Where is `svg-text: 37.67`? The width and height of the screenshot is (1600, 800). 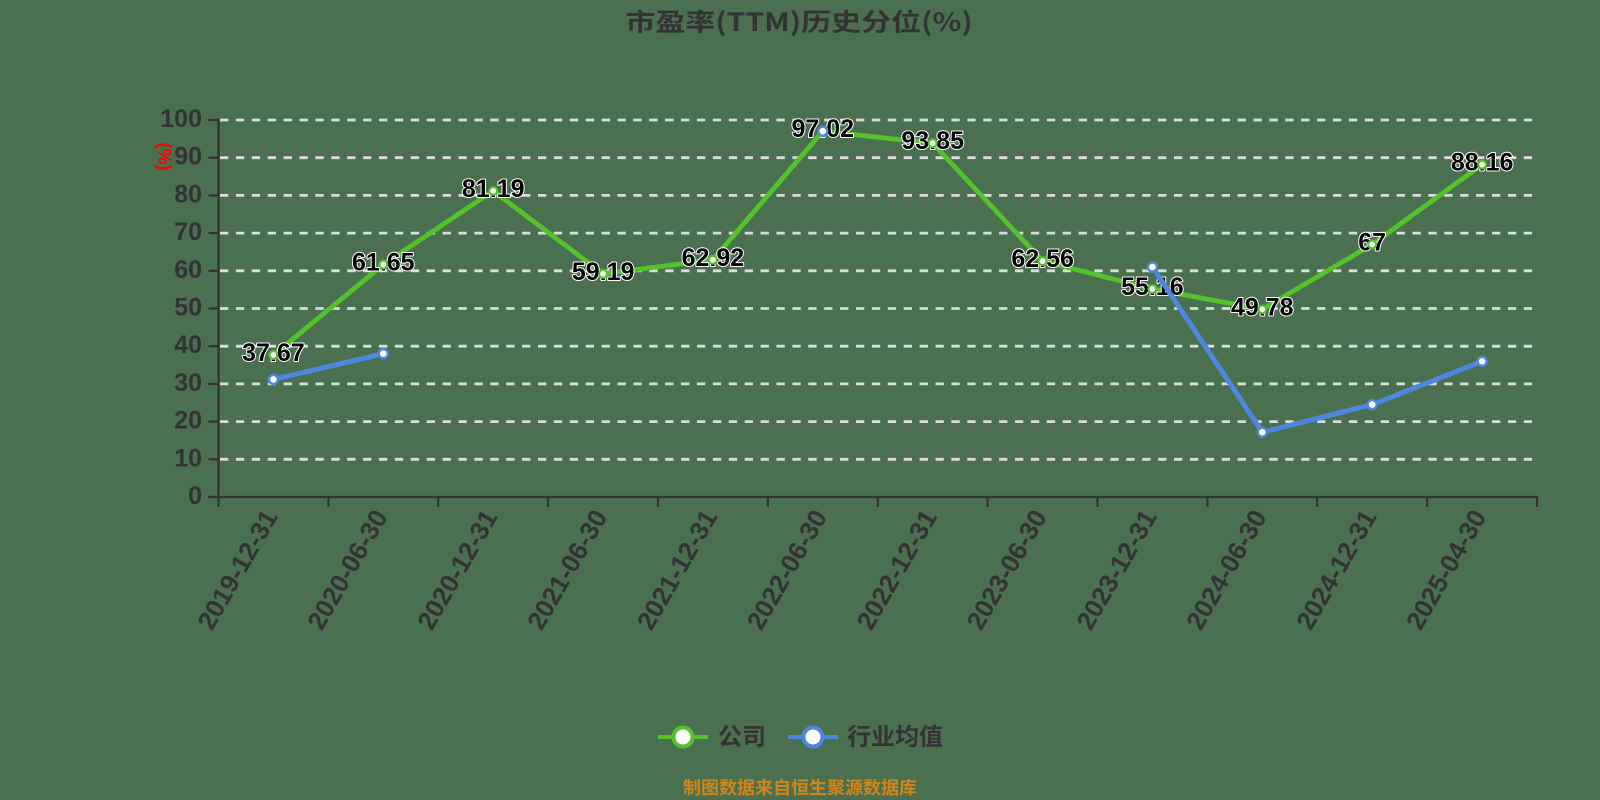
svg-text: 37.67 is located at coordinates (273, 353).